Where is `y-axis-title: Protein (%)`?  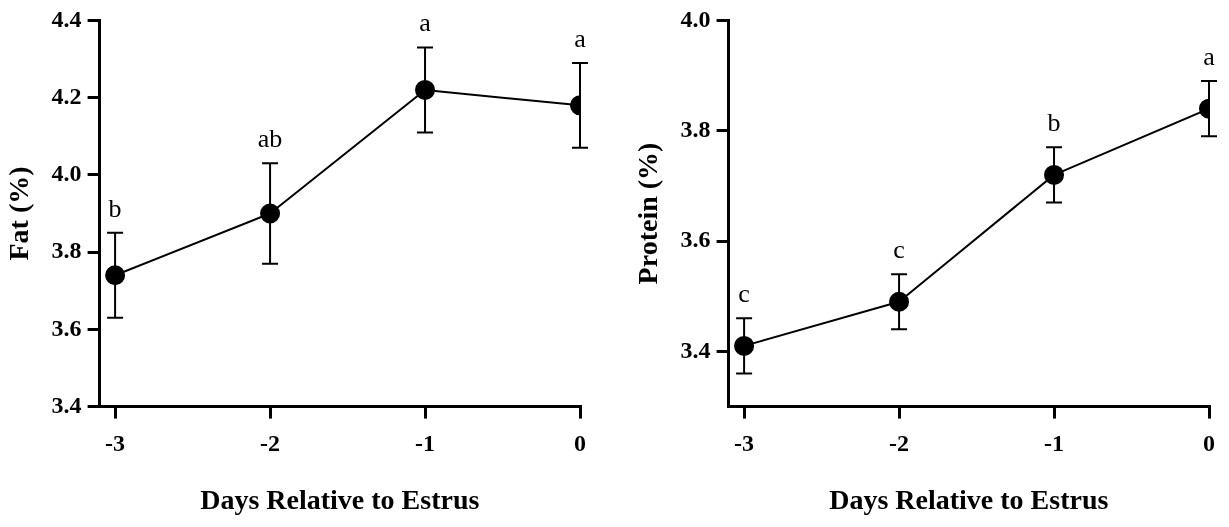
y-axis-title: Protein (%) is located at coordinates (648, 213).